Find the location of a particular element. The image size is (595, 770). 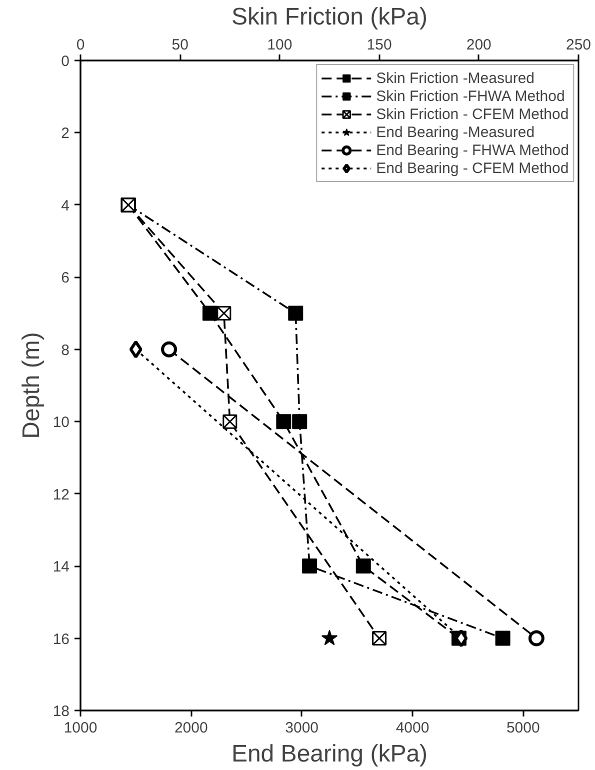

legend-label: End Bearing - CFEM Method is located at coordinates (472, 168).